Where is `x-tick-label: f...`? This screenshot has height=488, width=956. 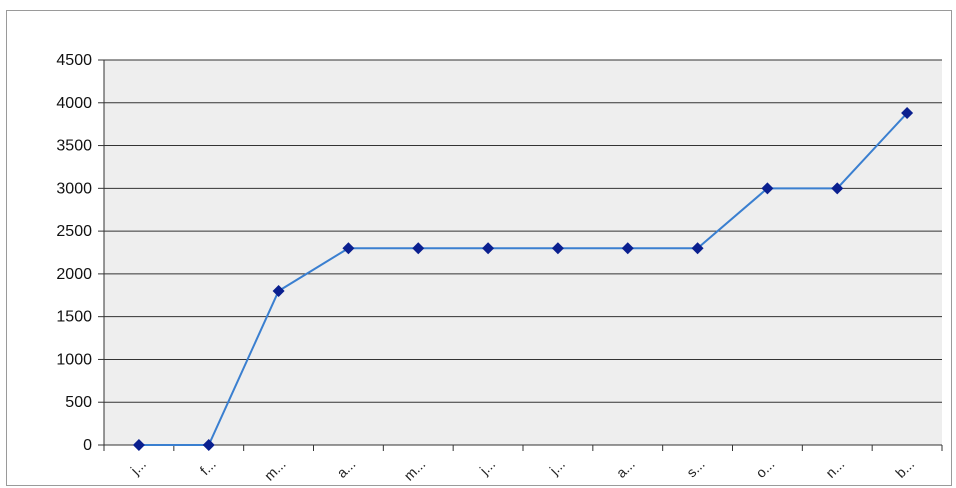 x-tick-label: f... is located at coordinates (208, 467).